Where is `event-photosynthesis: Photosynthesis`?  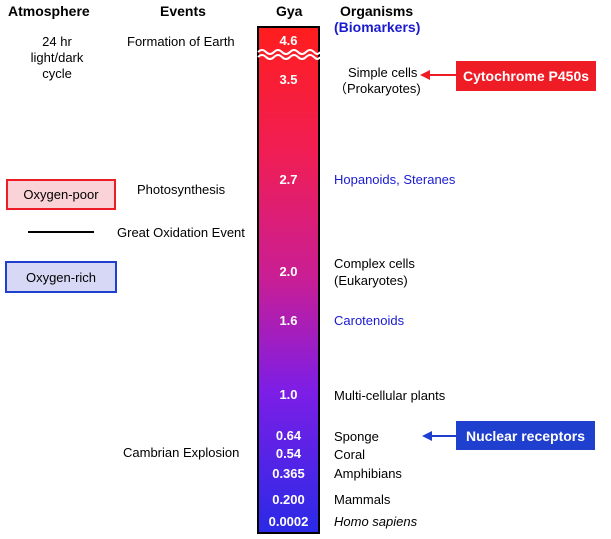
event-photosynthesis: Photosynthesis is located at coordinates (181, 189).